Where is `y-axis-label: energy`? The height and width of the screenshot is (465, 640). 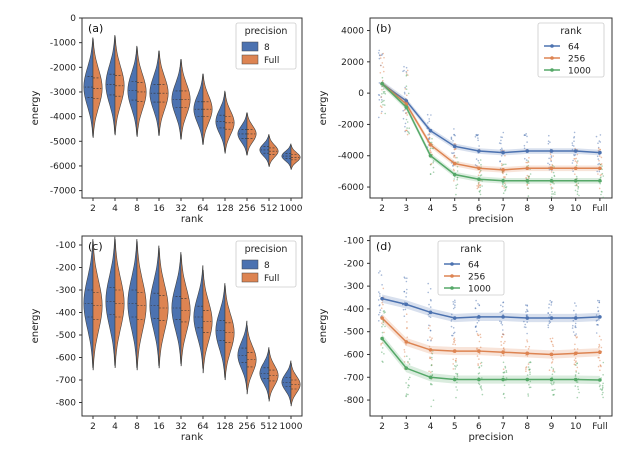
y-axis-label: energy is located at coordinates (35, 325).